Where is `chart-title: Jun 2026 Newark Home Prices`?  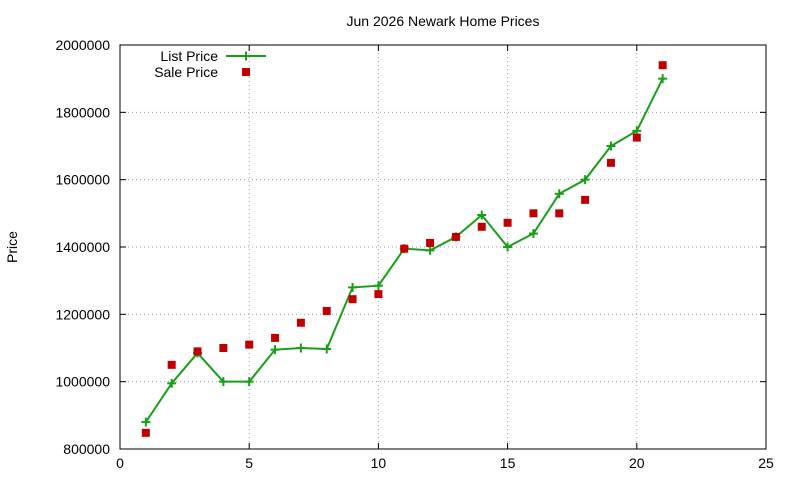 chart-title: Jun 2026 Newark Home Prices is located at coordinates (443, 21).